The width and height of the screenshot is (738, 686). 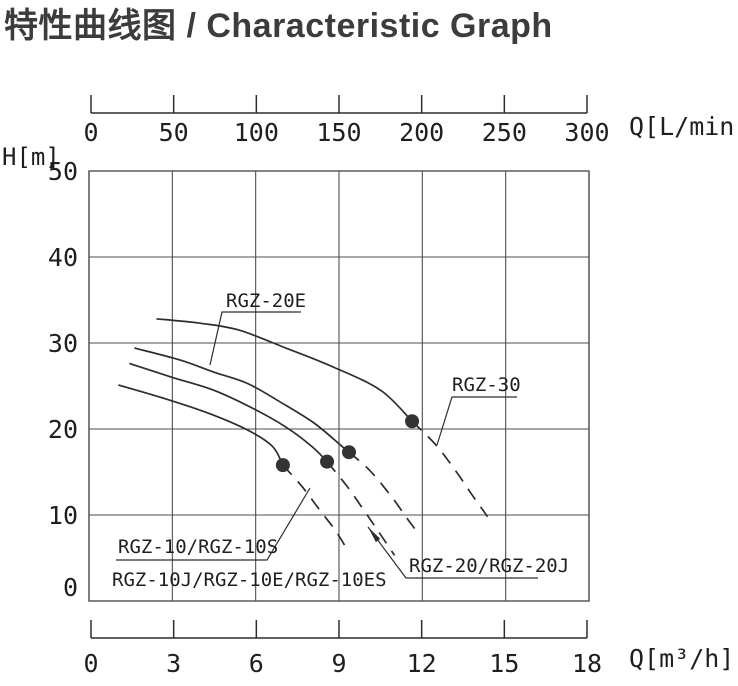 I want to click on curve-label: RGZ-20/RGZ-20J, so click(x=489, y=566).